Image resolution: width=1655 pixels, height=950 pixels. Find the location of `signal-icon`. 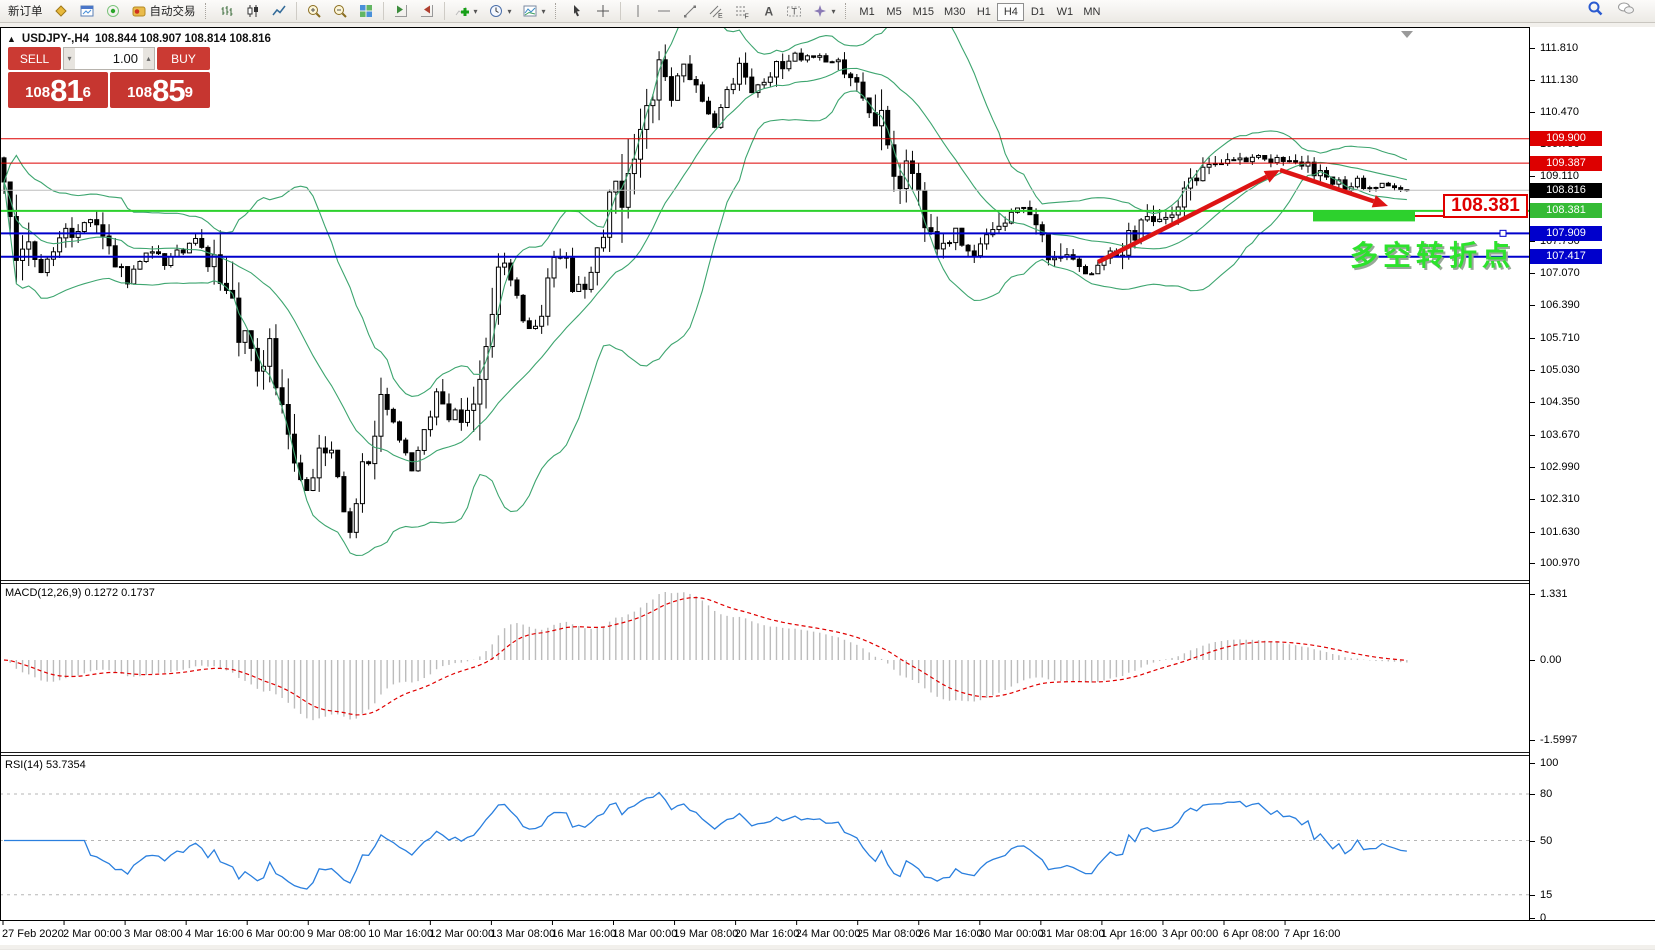

signal-icon is located at coordinates (113, 11).